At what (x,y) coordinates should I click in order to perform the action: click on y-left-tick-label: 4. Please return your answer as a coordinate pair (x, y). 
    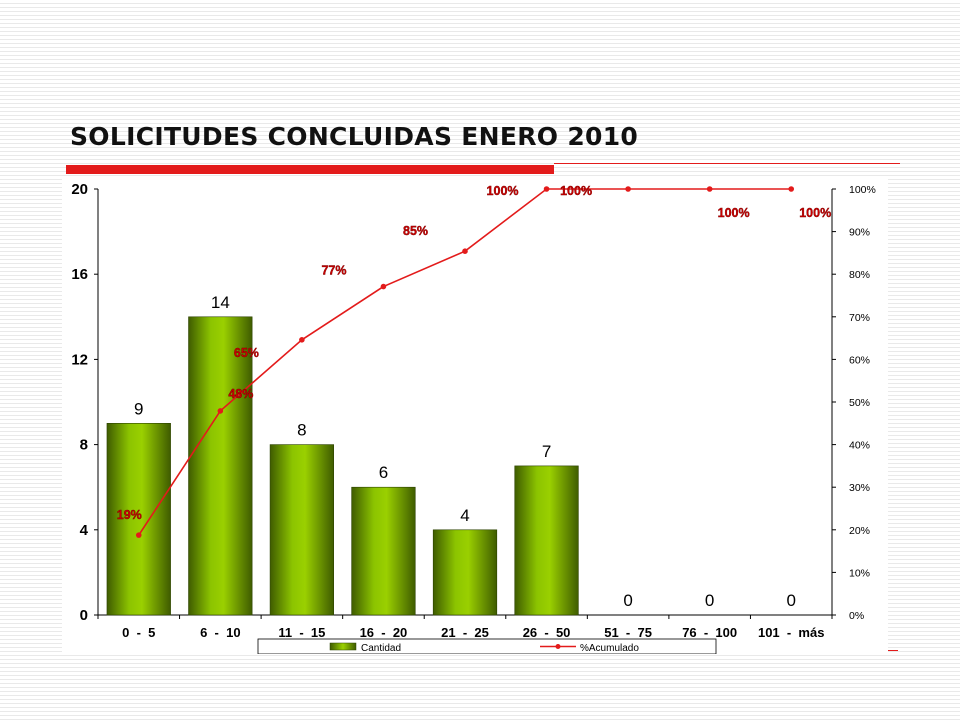
    Looking at the image, I should click on (84, 530).